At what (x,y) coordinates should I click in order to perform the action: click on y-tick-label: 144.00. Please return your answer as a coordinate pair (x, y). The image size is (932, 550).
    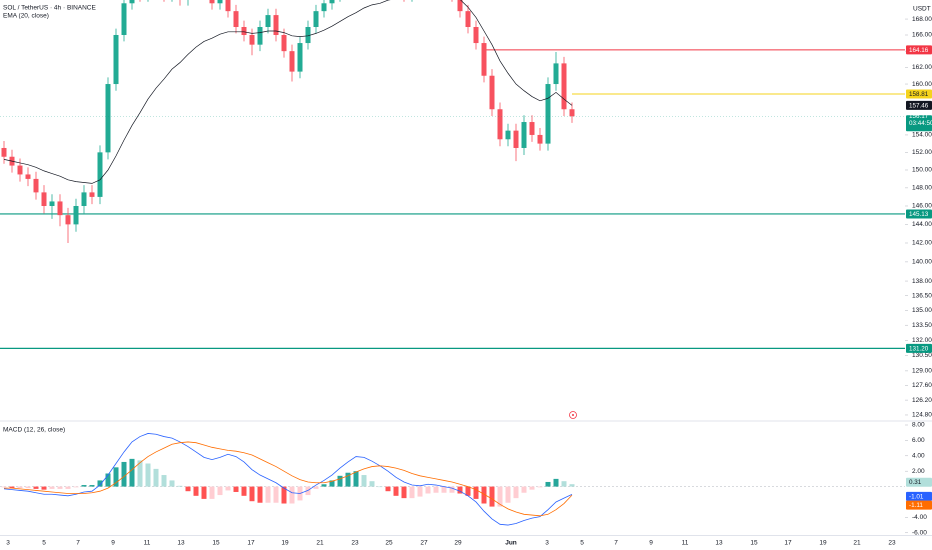
    Looking at the image, I should click on (922, 224).